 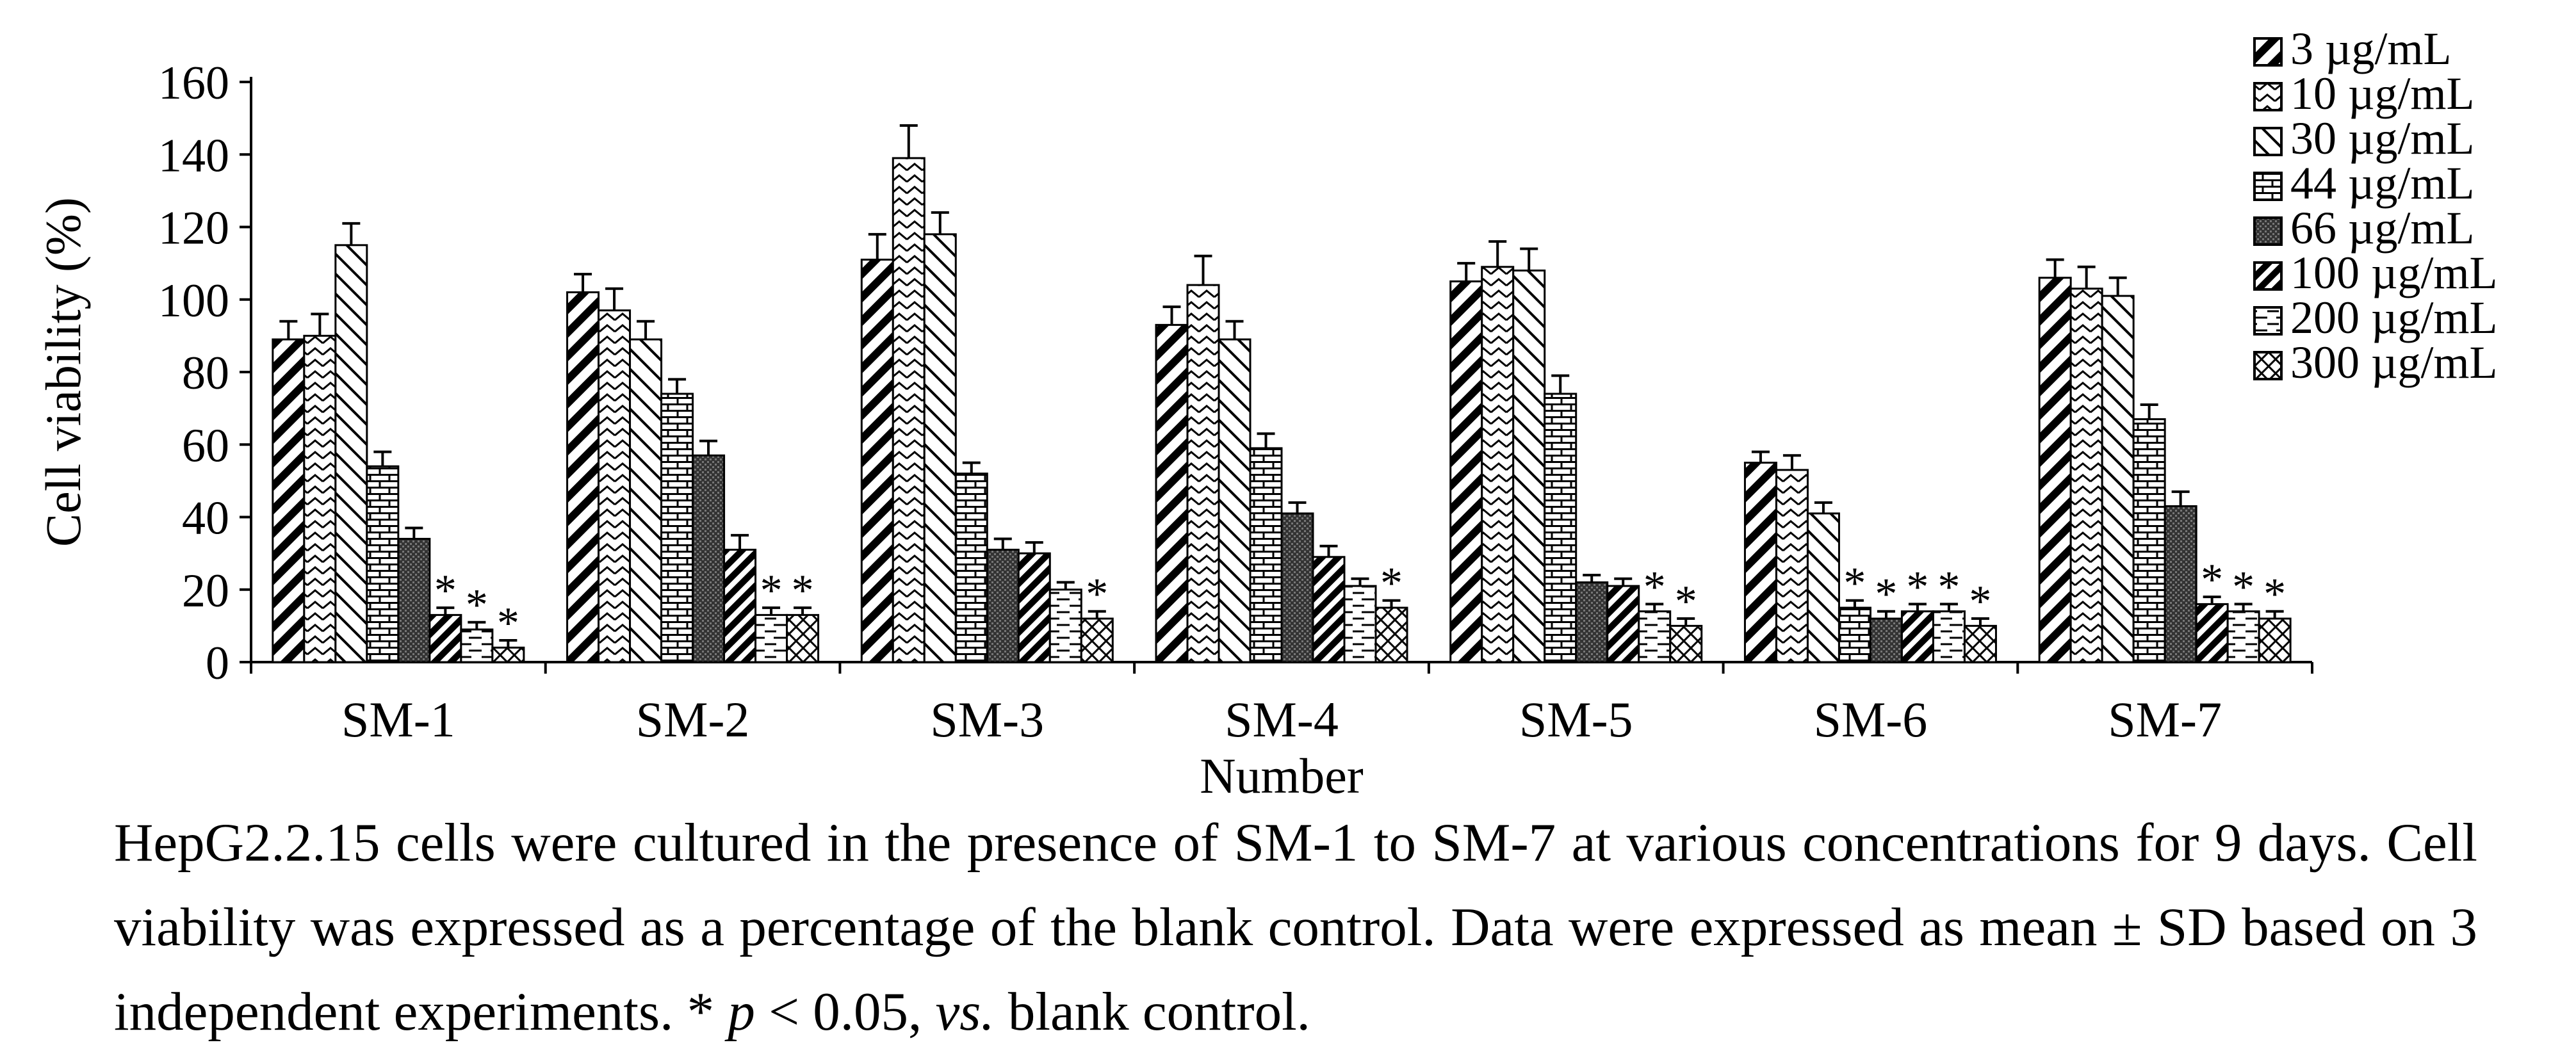 What do you see at coordinates (1282, 720) in the screenshot?
I see `x-tick-label: SM-4` at bounding box center [1282, 720].